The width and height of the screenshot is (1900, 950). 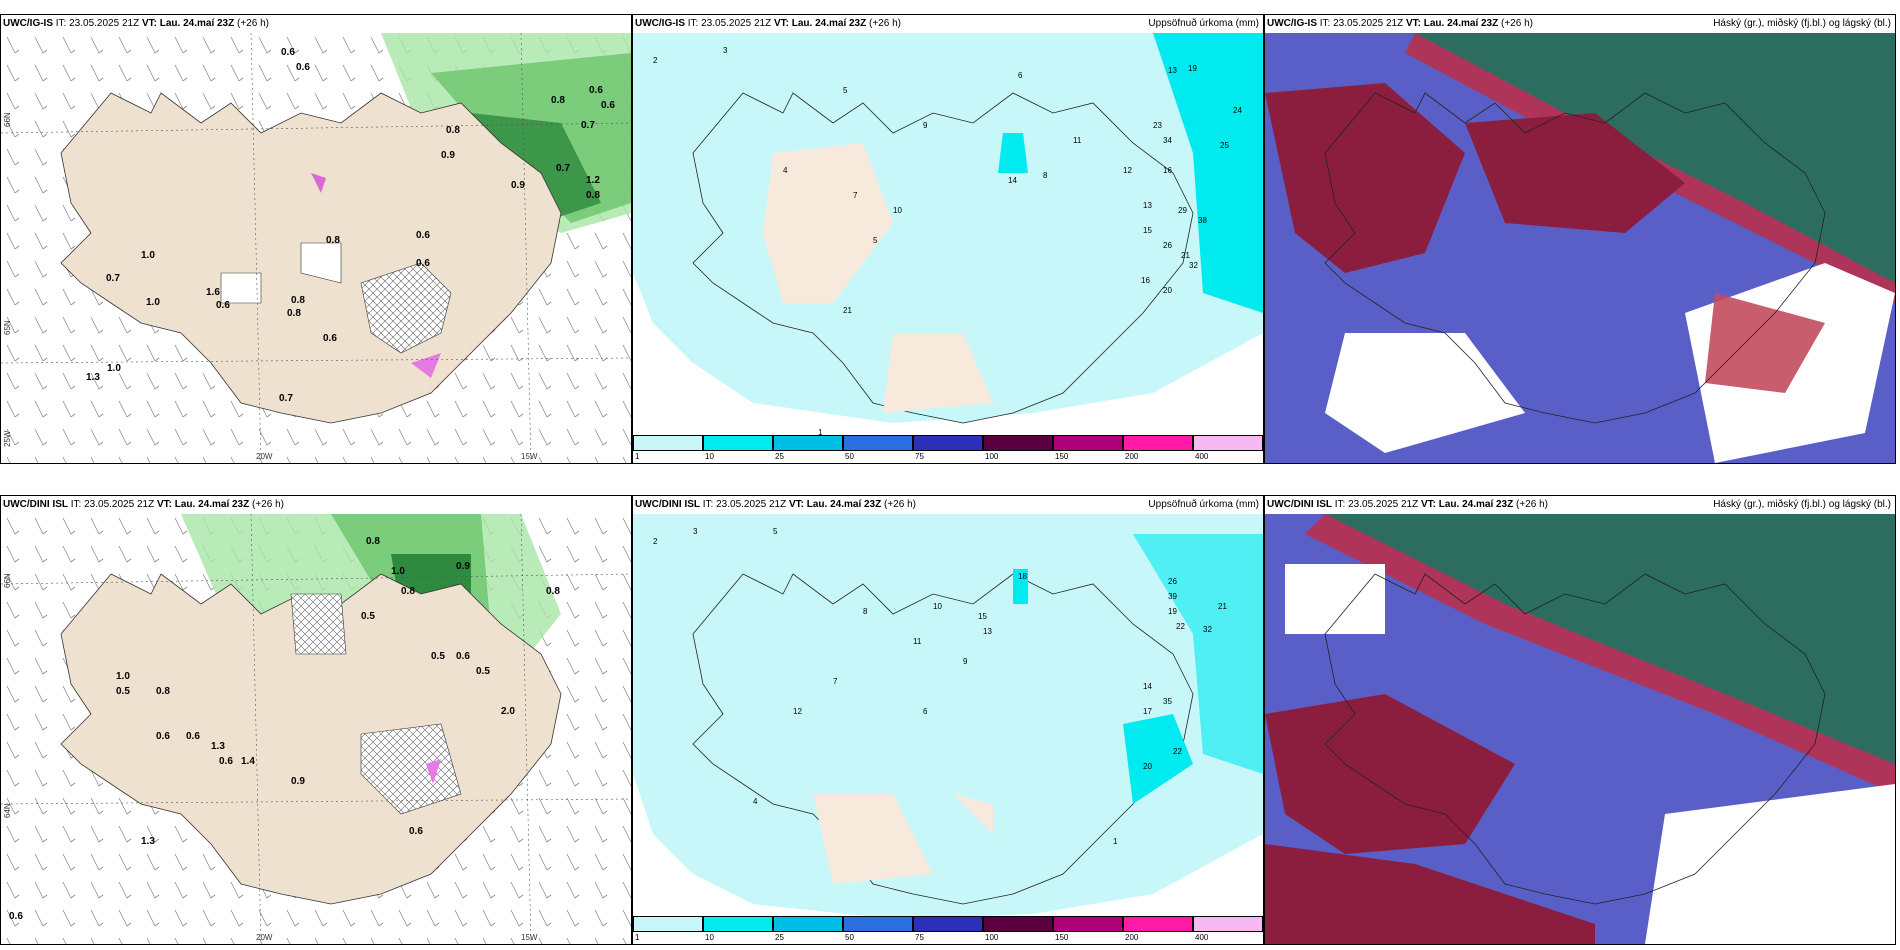 What do you see at coordinates (1182, 210) in the screenshot?
I see `precip-value: 29` at bounding box center [1182, 210].